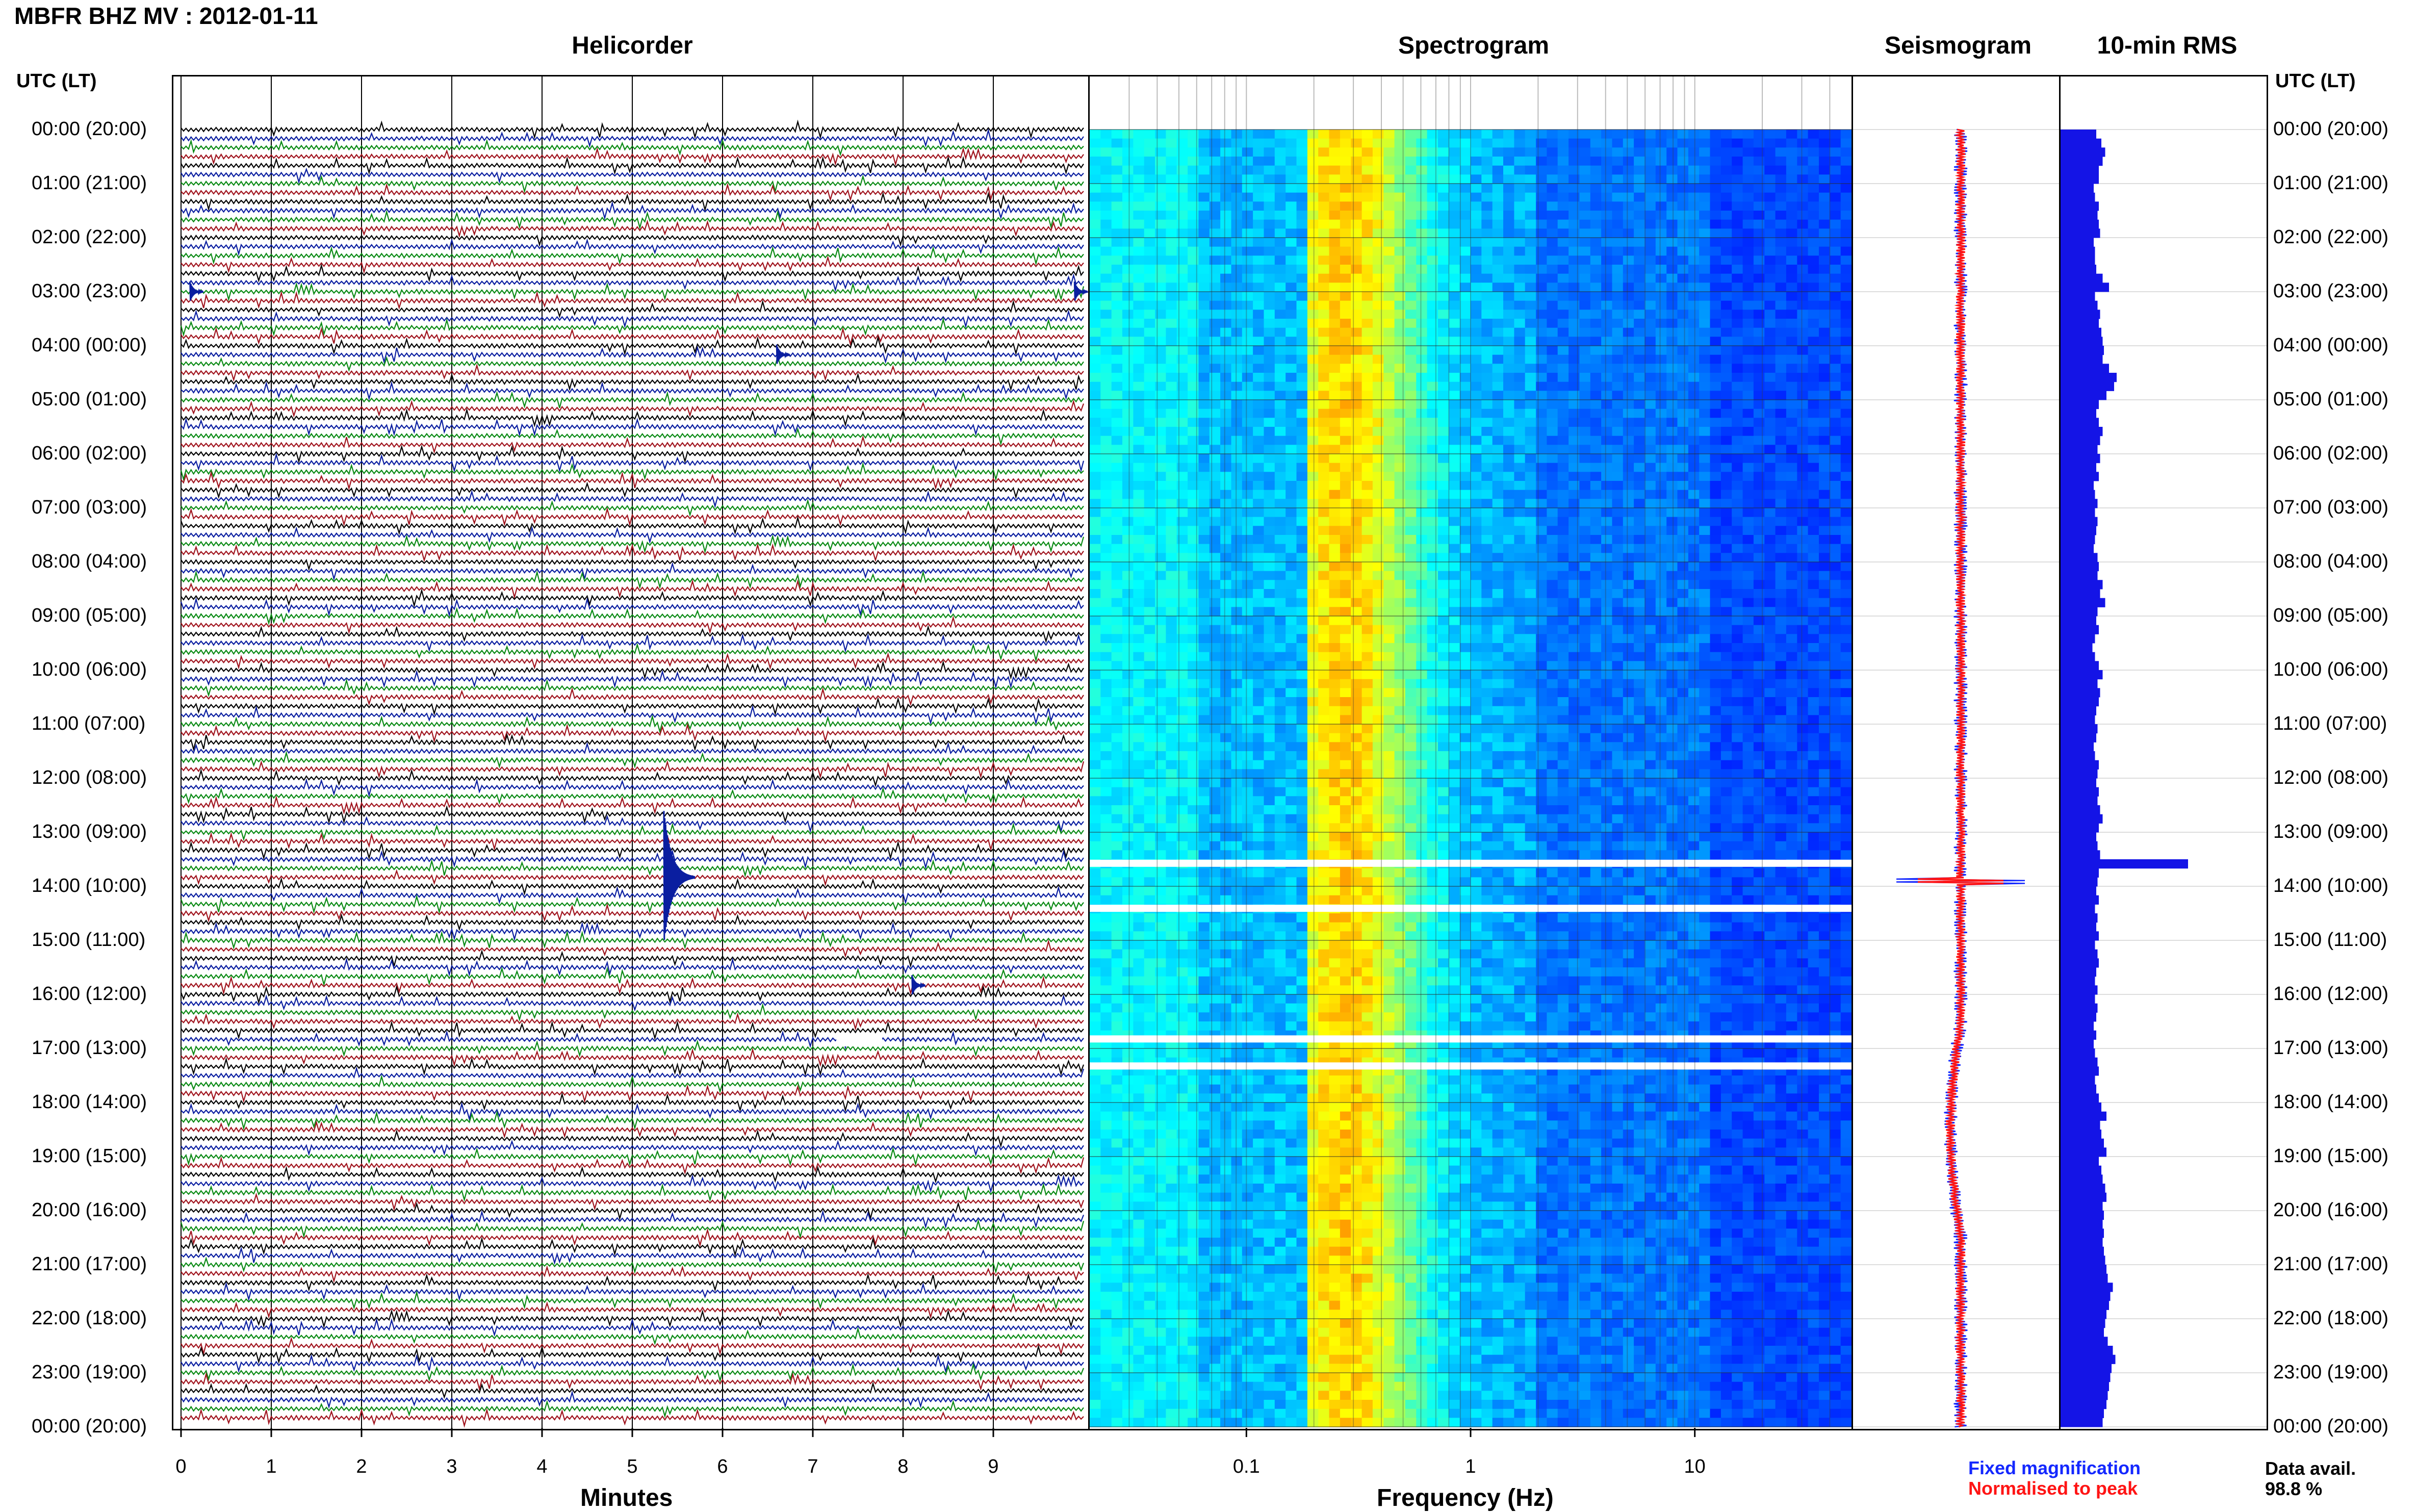 The width and height of the screenshot is (2417, 1512). Describe the element at coordinates (2163, 753) in the screenshot. I see `rms-frame` at that location.